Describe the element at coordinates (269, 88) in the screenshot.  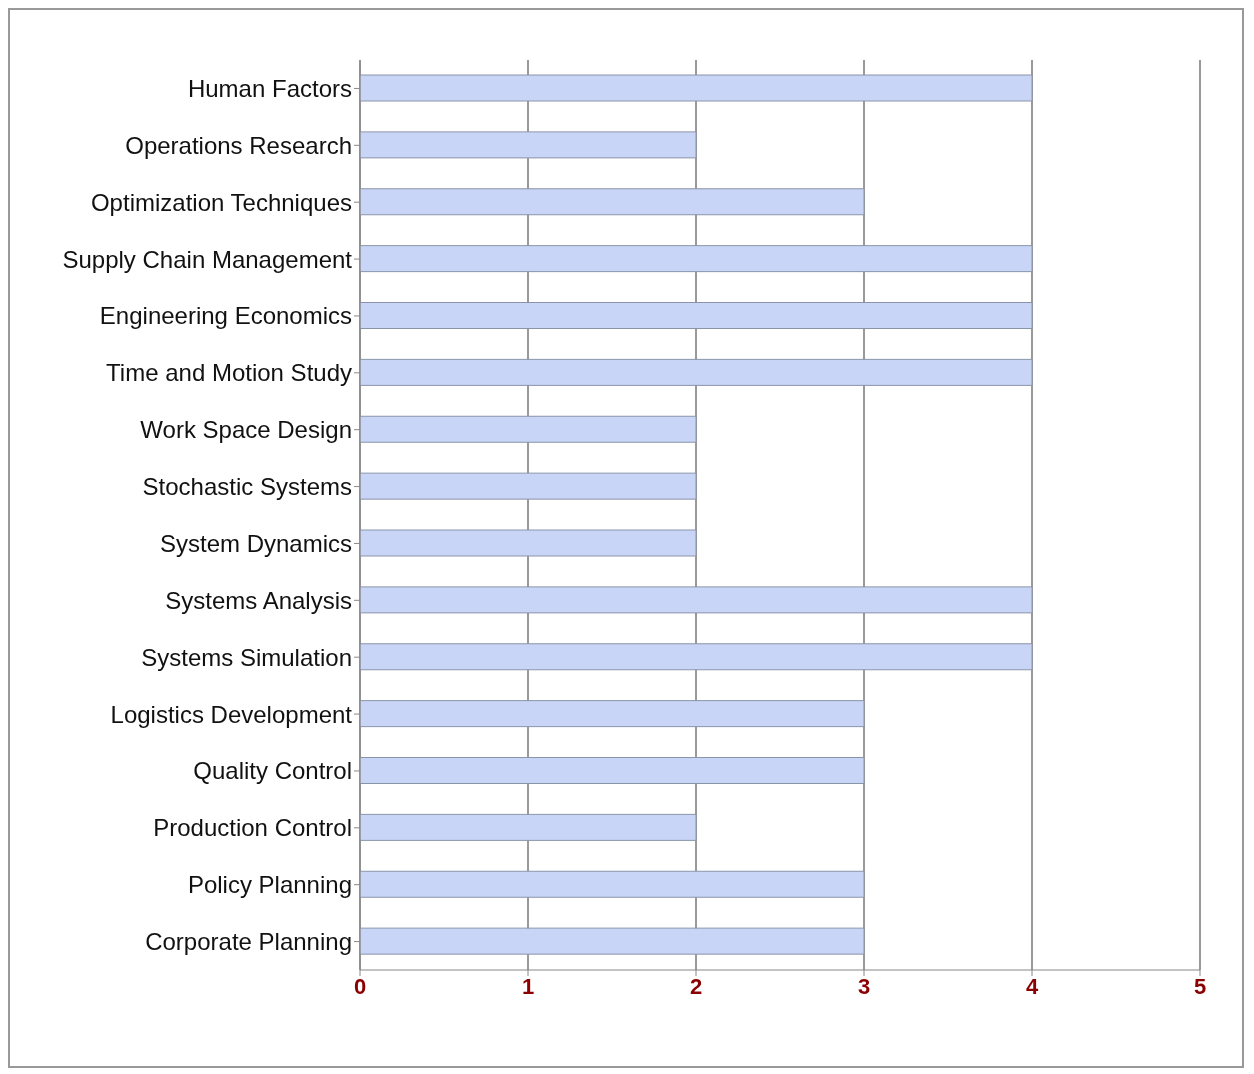
I see `y-tick-label: Human Factors` at that location.